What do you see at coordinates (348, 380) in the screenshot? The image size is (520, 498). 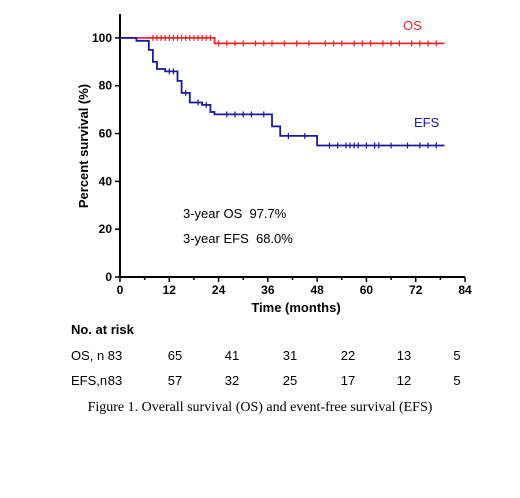 I see `risk-cell: 17` at bounding box center [348, 380].